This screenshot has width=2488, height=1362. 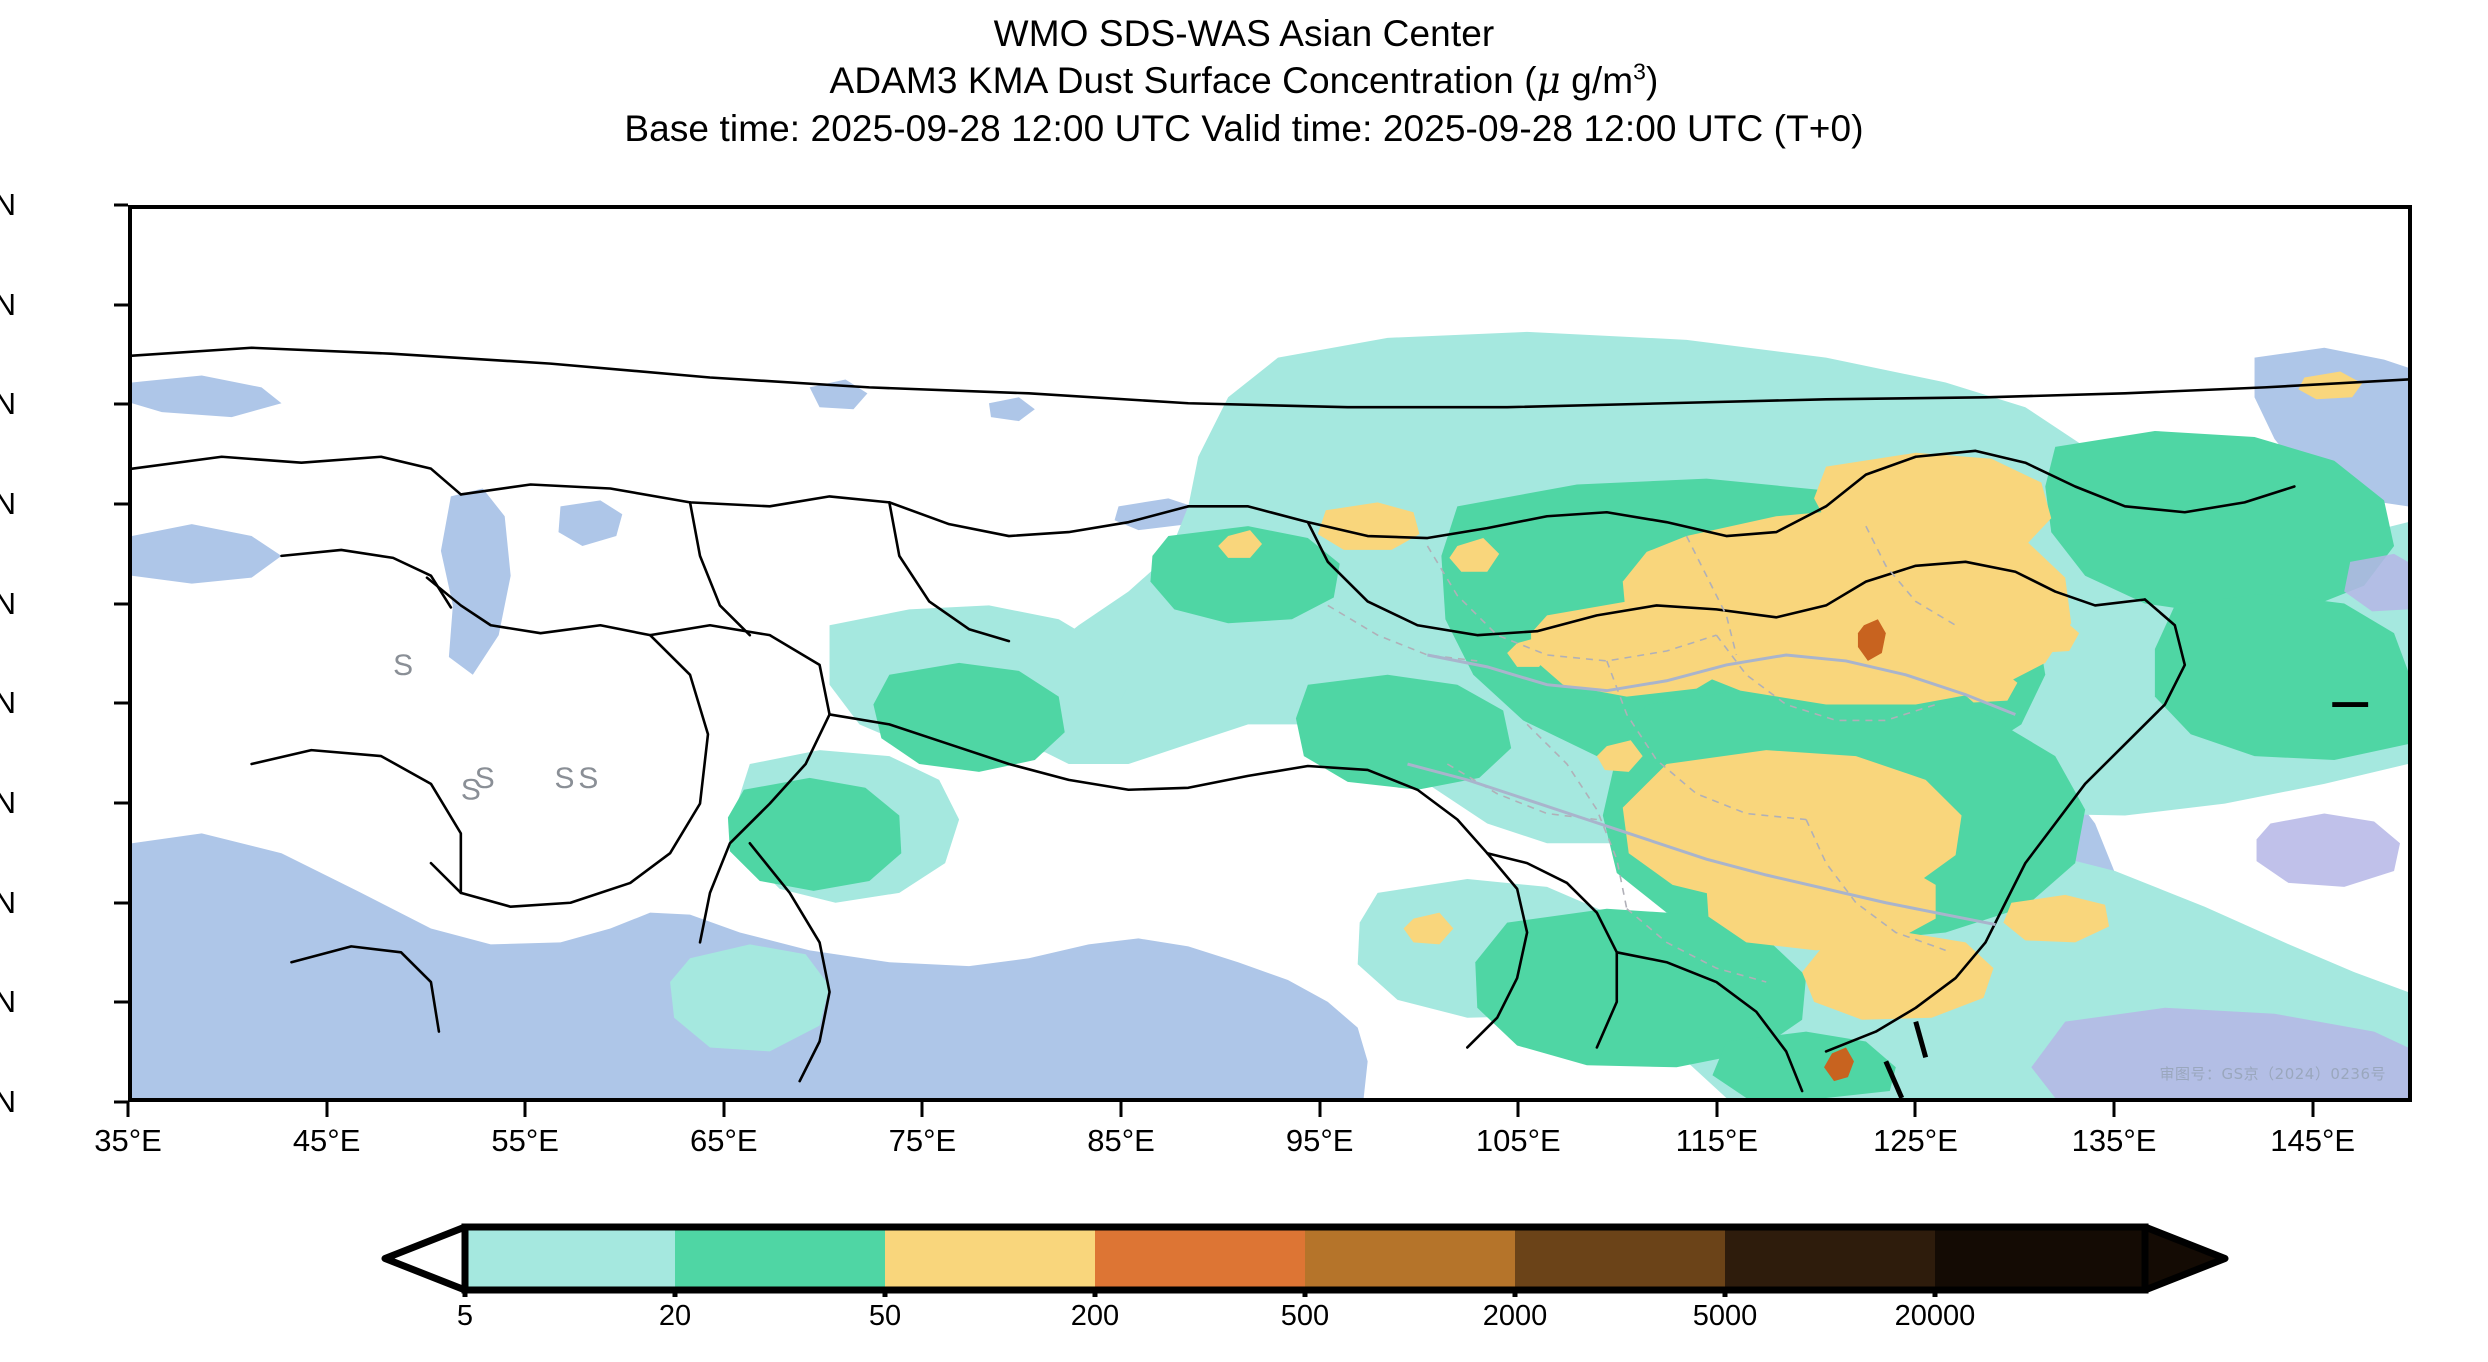 What do you see at coordinates (2114, 1140) in the screenshot?
I see `longitude-label: 135°E` at bounding box center [2114, 1140].